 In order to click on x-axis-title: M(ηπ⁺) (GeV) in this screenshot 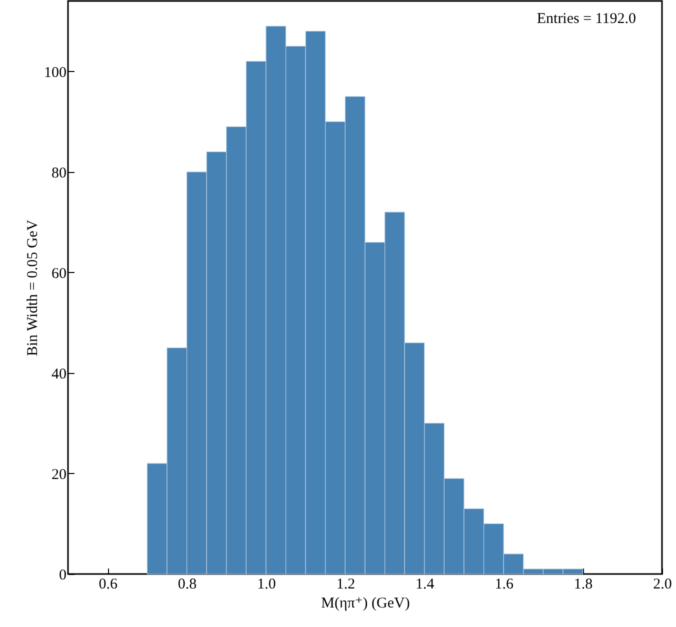, I will do `click(365, 604)`.